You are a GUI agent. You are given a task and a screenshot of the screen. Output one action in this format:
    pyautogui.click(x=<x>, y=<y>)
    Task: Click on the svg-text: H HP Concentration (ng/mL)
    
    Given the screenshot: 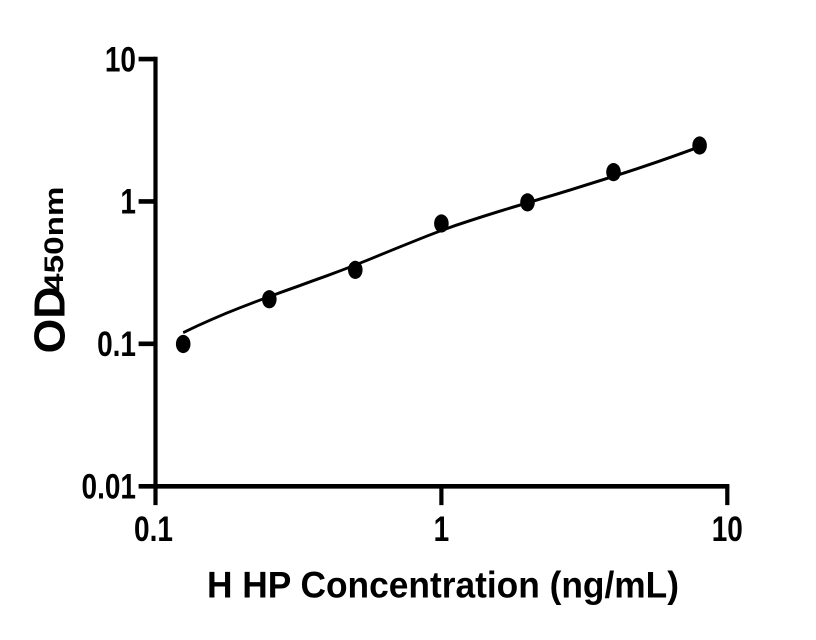 What is the action you would take?
    pyautogui.click(x=443, y=585)
    